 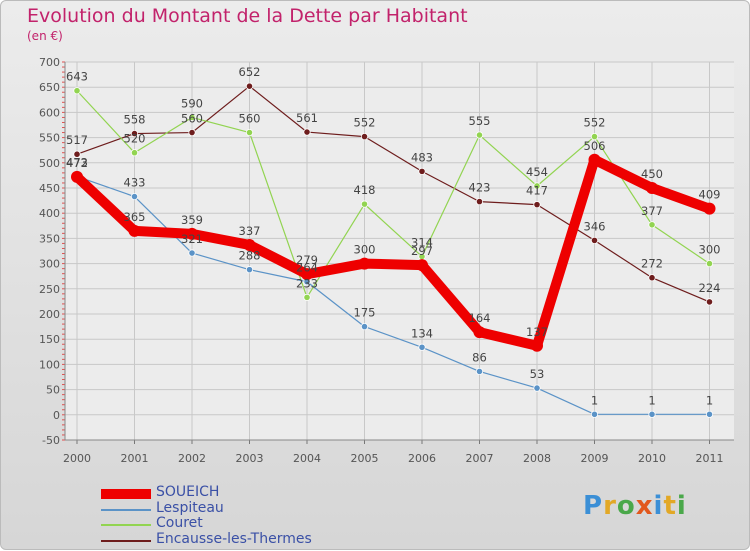 What do you see at coordinates (422, 157) in the screenshot?
I see `data-label-encausse-les-thermes: 483` at bounding box center [422, 157].